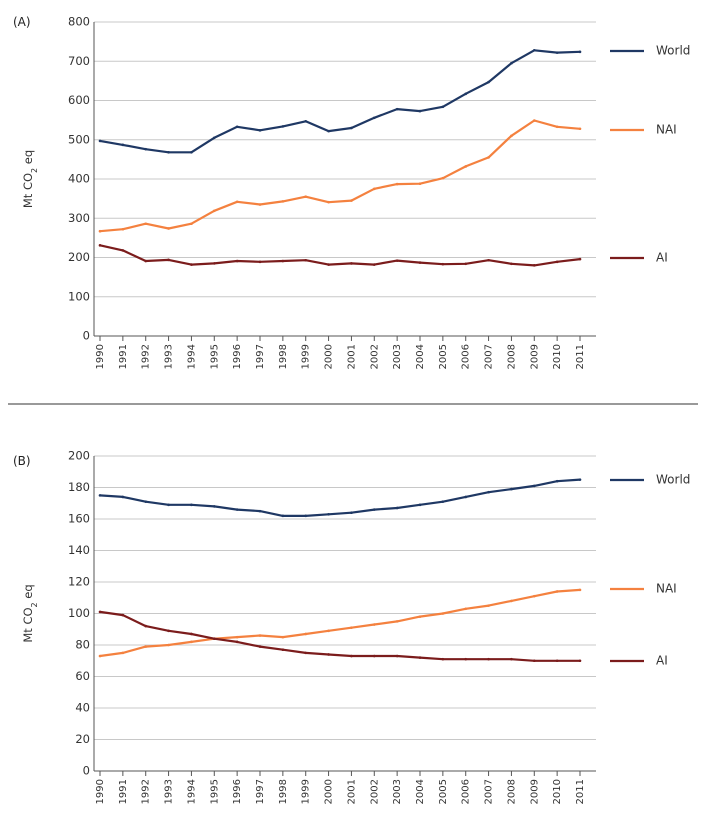  Describe the element at coordinates (351, 356) in the screenshot. I see `x-tick-label-a: 2001` at that location.